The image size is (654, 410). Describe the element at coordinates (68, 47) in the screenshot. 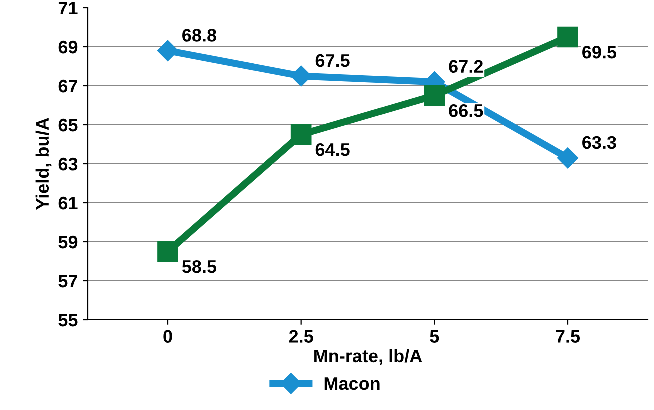

I see `y-tick-label: 69` at that location.